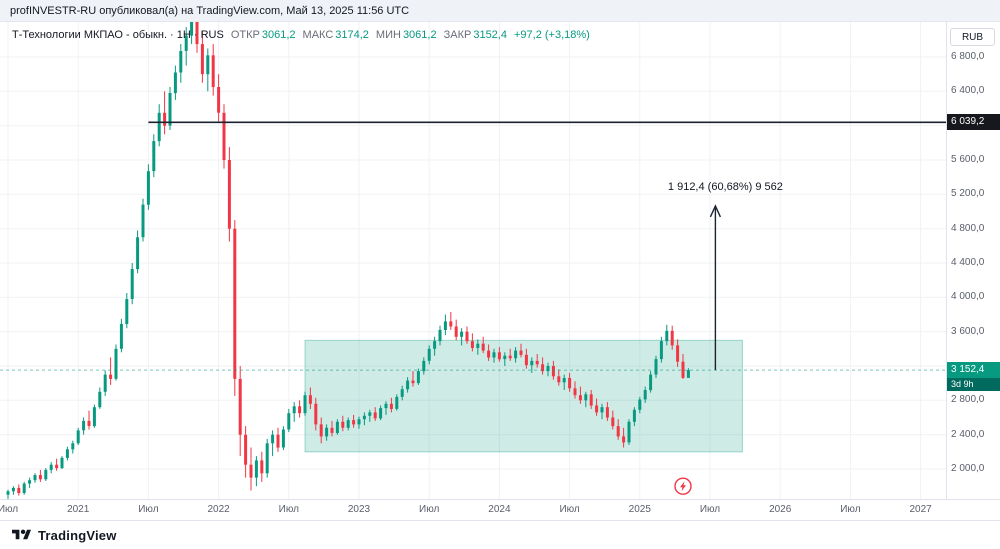 Image resolution: width=1000 pixels, height=549 pixels. Describe the element at coordinates (352, 35) in the screenshot. I see `high-value: 3174,2` at that location.